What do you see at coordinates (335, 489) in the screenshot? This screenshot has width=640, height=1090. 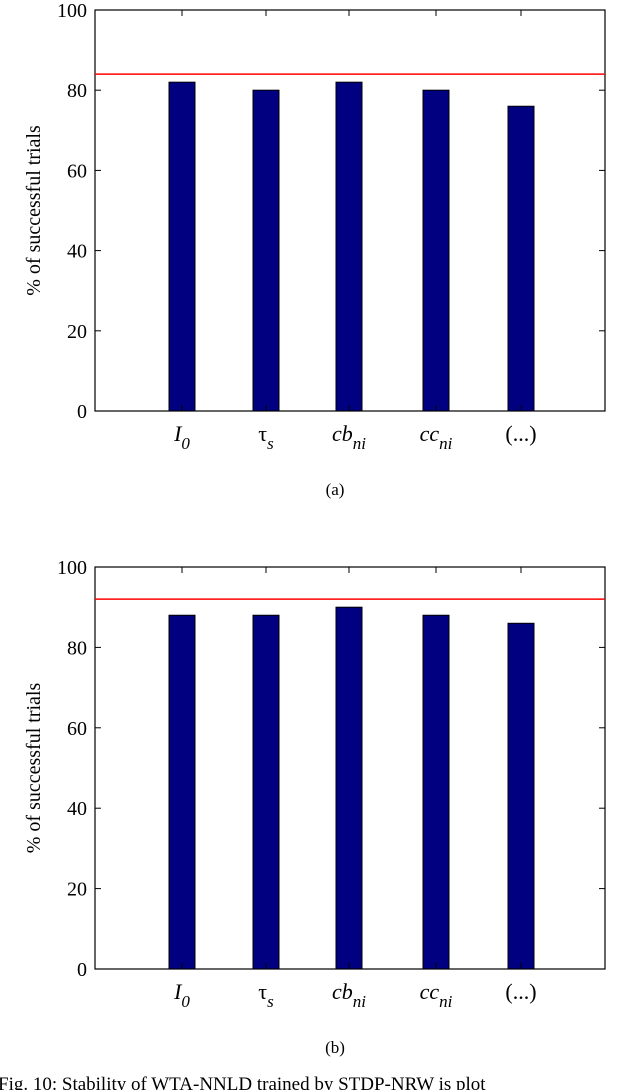 I see `panel-caption: (a)` at bounding box center [335, 489].